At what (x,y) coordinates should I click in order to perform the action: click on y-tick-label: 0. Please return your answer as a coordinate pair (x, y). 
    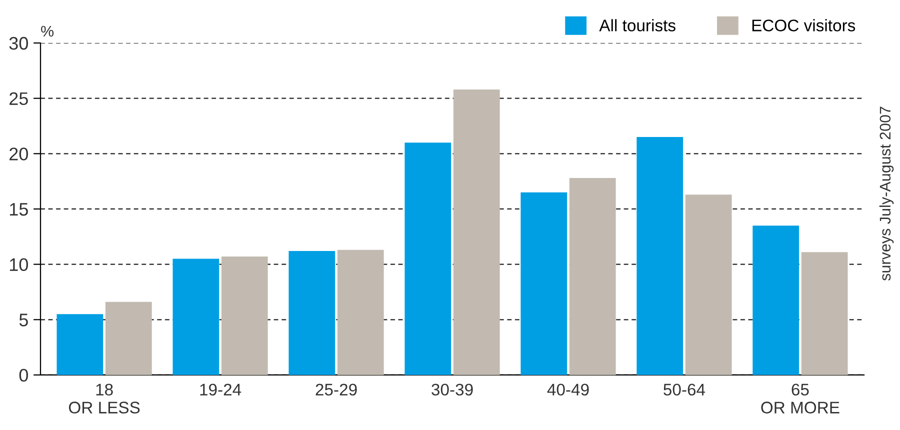
    Looking at the image, I should click on (23, 375).